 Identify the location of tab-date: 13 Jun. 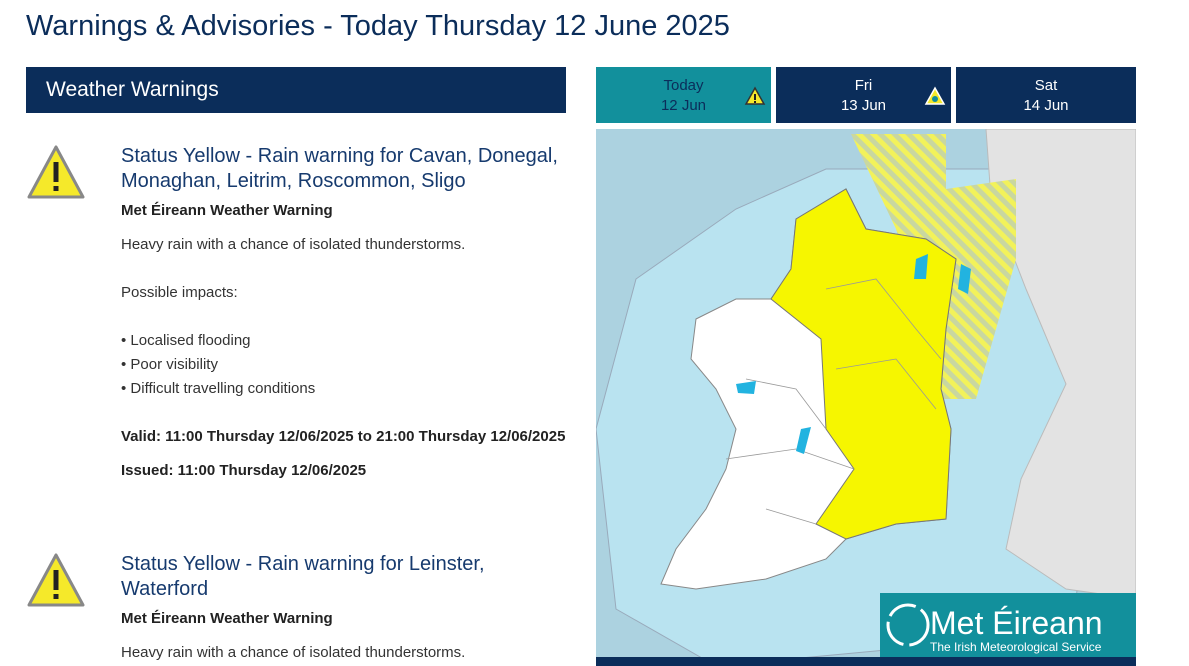
(863, 105).